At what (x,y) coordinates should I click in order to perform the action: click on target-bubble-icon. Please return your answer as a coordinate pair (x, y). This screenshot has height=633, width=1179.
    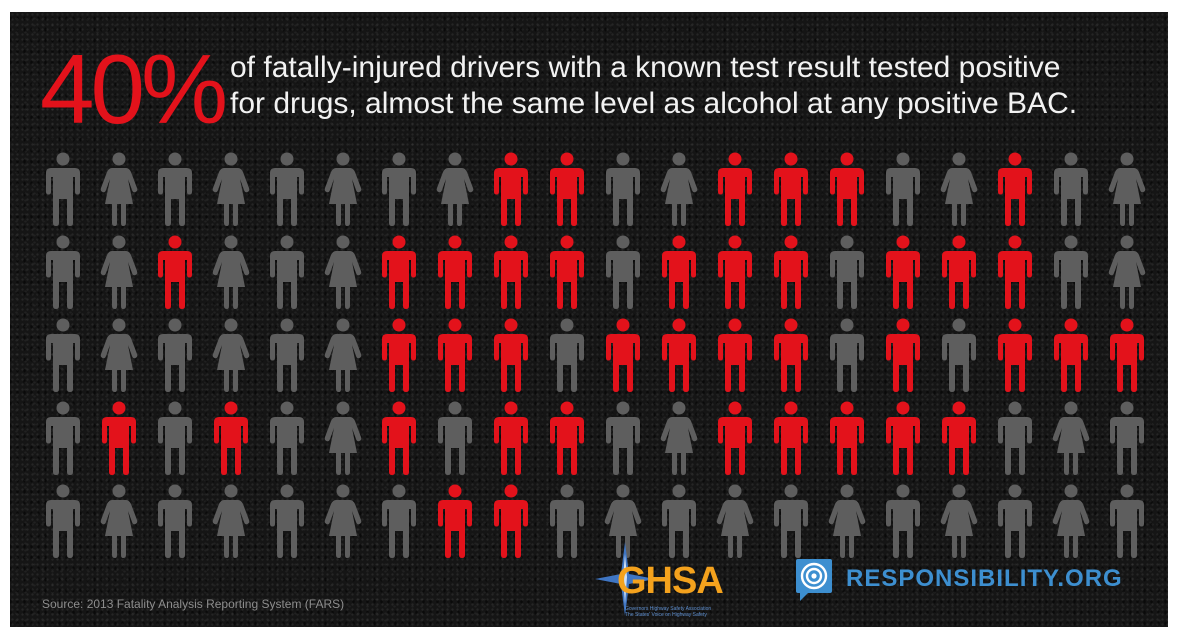
    Looking at the image, I should click on (814, 580).